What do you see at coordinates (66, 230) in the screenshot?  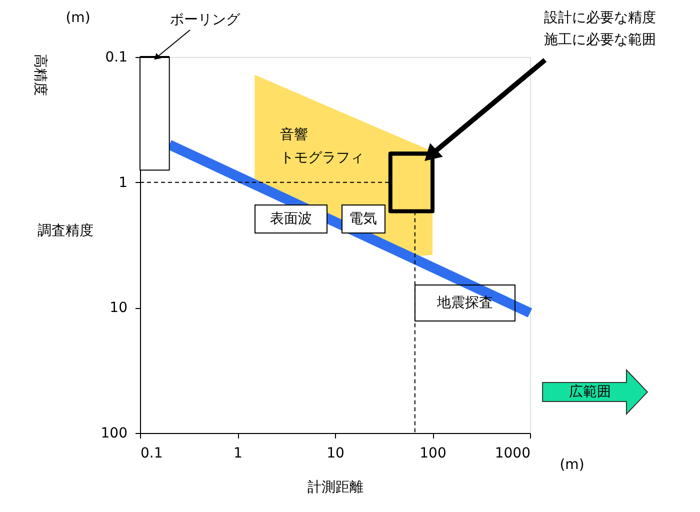 I see `y-axis-title: 調査精度` at bounding box center [66, 230].